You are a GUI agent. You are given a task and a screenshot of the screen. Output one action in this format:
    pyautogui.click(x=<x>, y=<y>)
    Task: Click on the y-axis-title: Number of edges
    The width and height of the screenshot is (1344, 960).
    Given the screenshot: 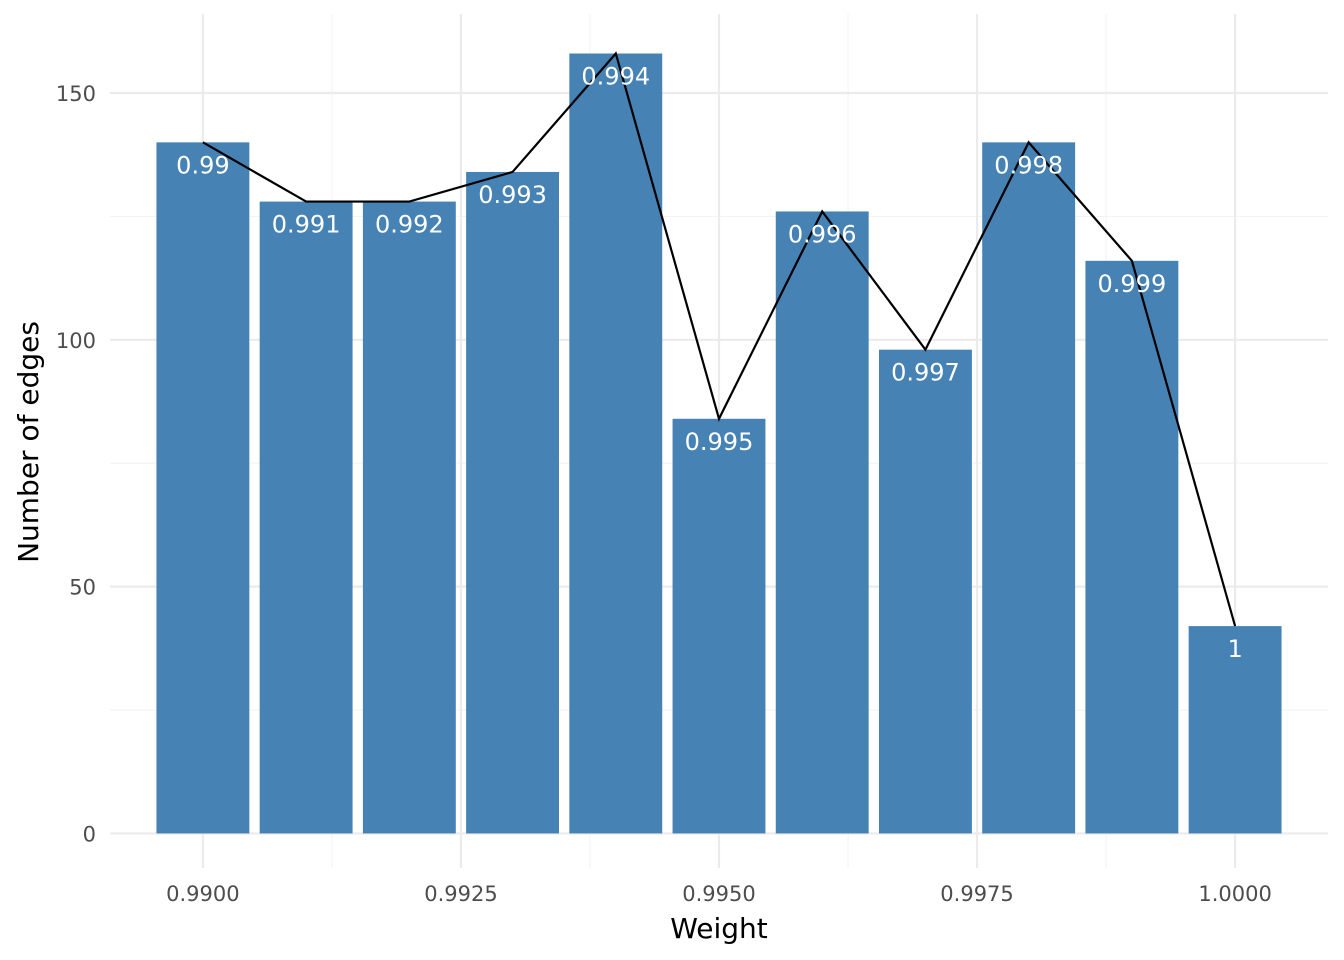 What is the action you would take?
    pyautogui.click(x=28, y=442)
    